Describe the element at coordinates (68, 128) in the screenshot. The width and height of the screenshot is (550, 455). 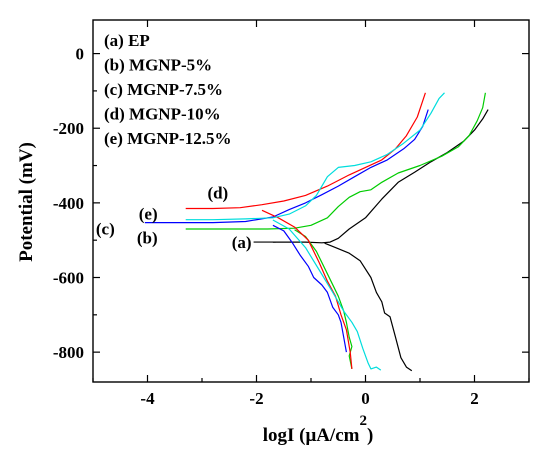
I see `y-tick-label: -200` at that location.